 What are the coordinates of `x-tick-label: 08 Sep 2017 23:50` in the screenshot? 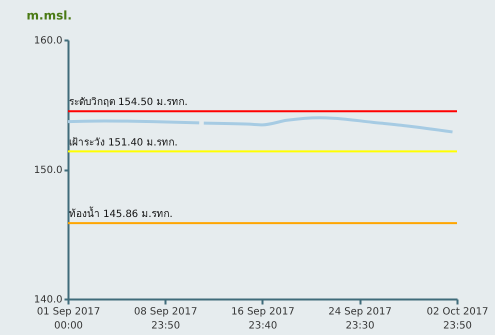 It's located at (166, 319).